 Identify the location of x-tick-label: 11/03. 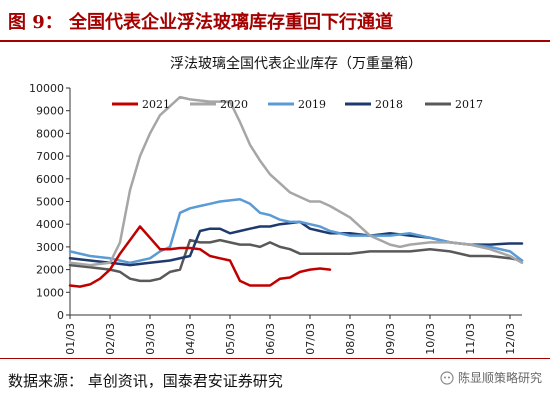
(470, 339).